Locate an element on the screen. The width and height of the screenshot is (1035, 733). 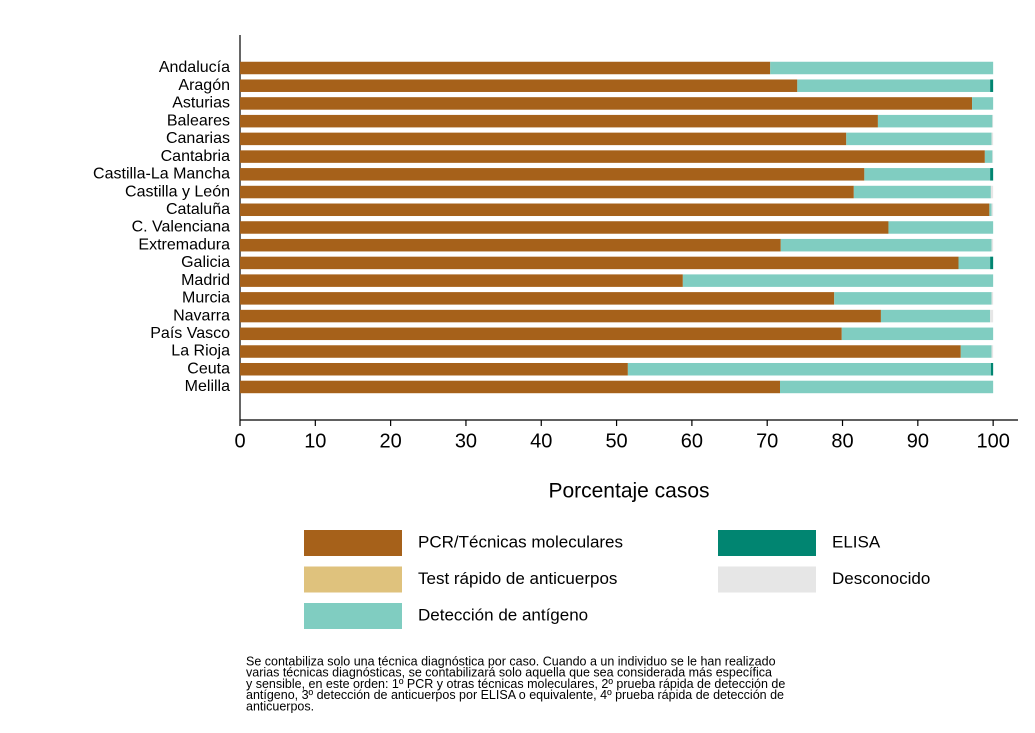
y-tick-label: La Rioja is located at coordinates (200, 351).